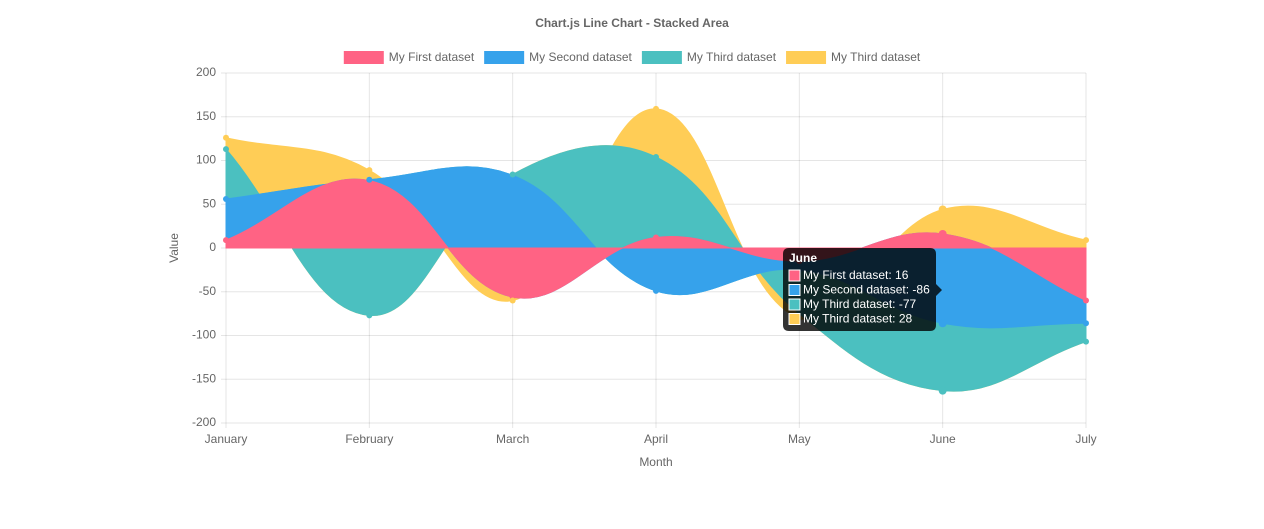 The image size is (1264, 529). I want to click on y-tick-label: 0, so click(212, 247).